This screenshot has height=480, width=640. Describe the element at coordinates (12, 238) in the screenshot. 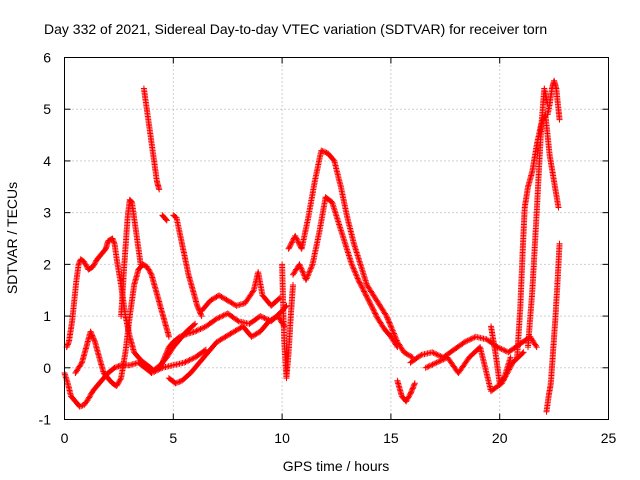

I see `y-axis-label: SDTVAR / TECUs` at that location.